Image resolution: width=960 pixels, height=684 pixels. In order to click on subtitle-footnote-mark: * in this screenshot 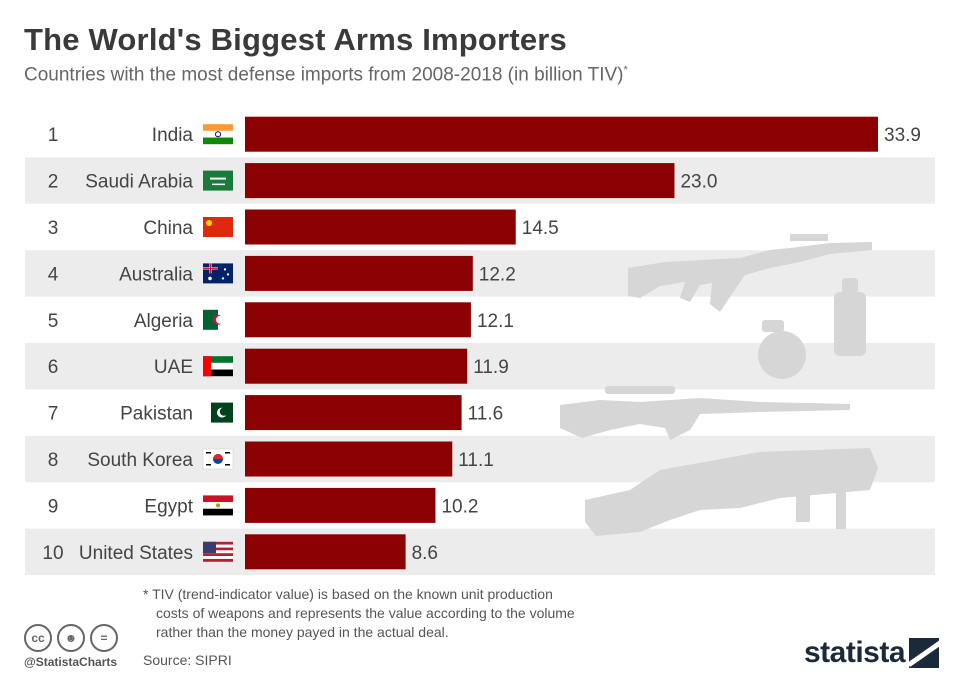, I will do `click(625, 70)`.